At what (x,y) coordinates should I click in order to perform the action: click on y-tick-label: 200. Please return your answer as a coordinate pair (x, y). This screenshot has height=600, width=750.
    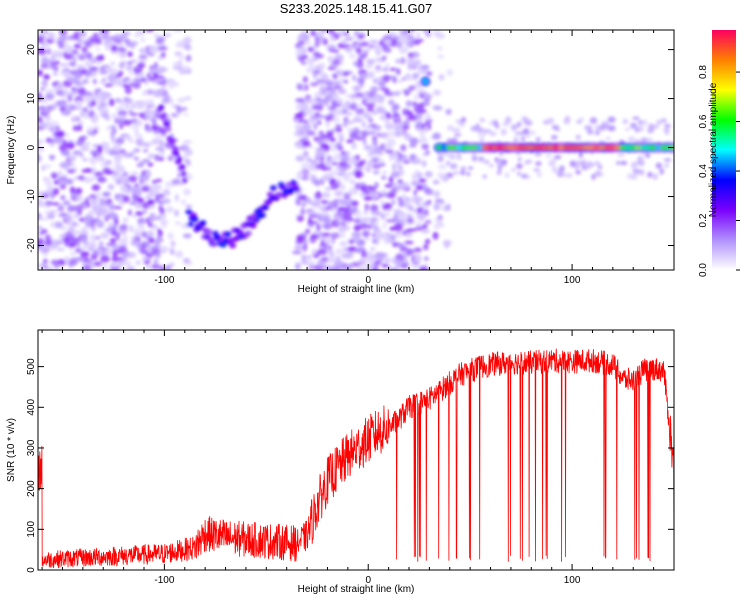
    Looking at the image, I should click on (31, 488).